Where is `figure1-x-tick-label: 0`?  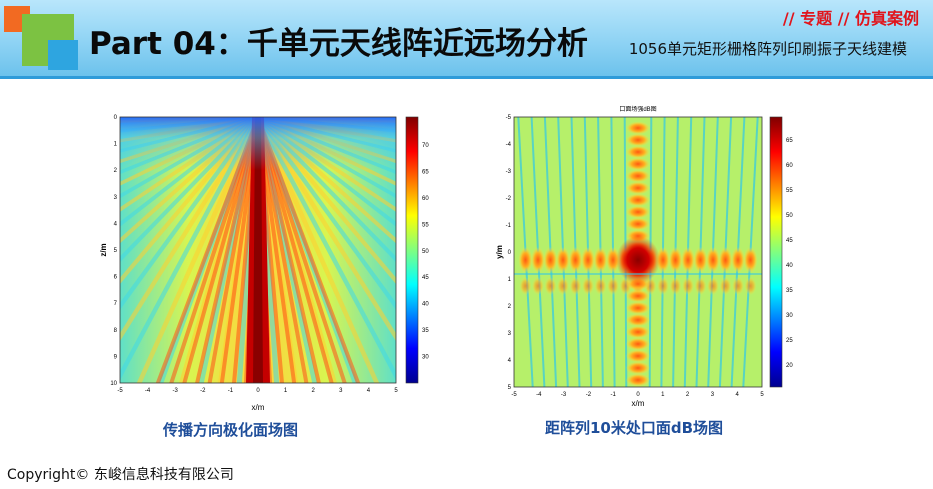 figure1-x-tick-label: 0 is located at coordinates (258, 391).